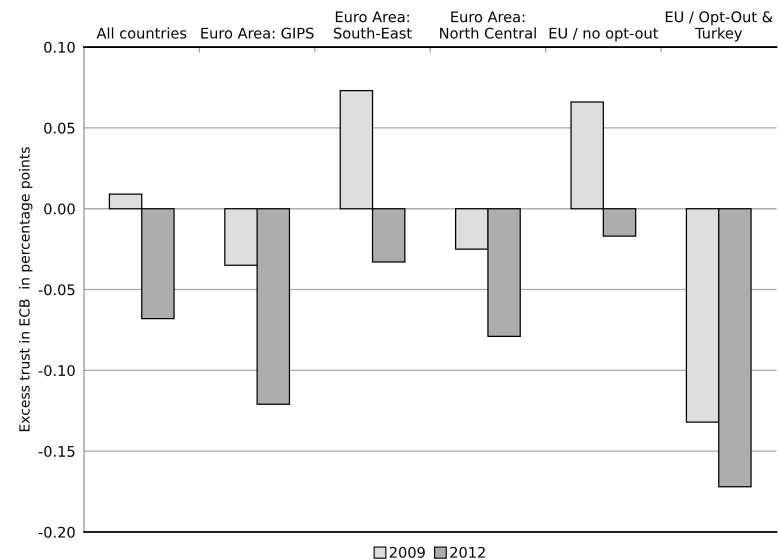 The image size is (778, 560). Describe the element at coordinates (56, 451) in the screenshot. I see `y-tick-label: -0.15` at that location.